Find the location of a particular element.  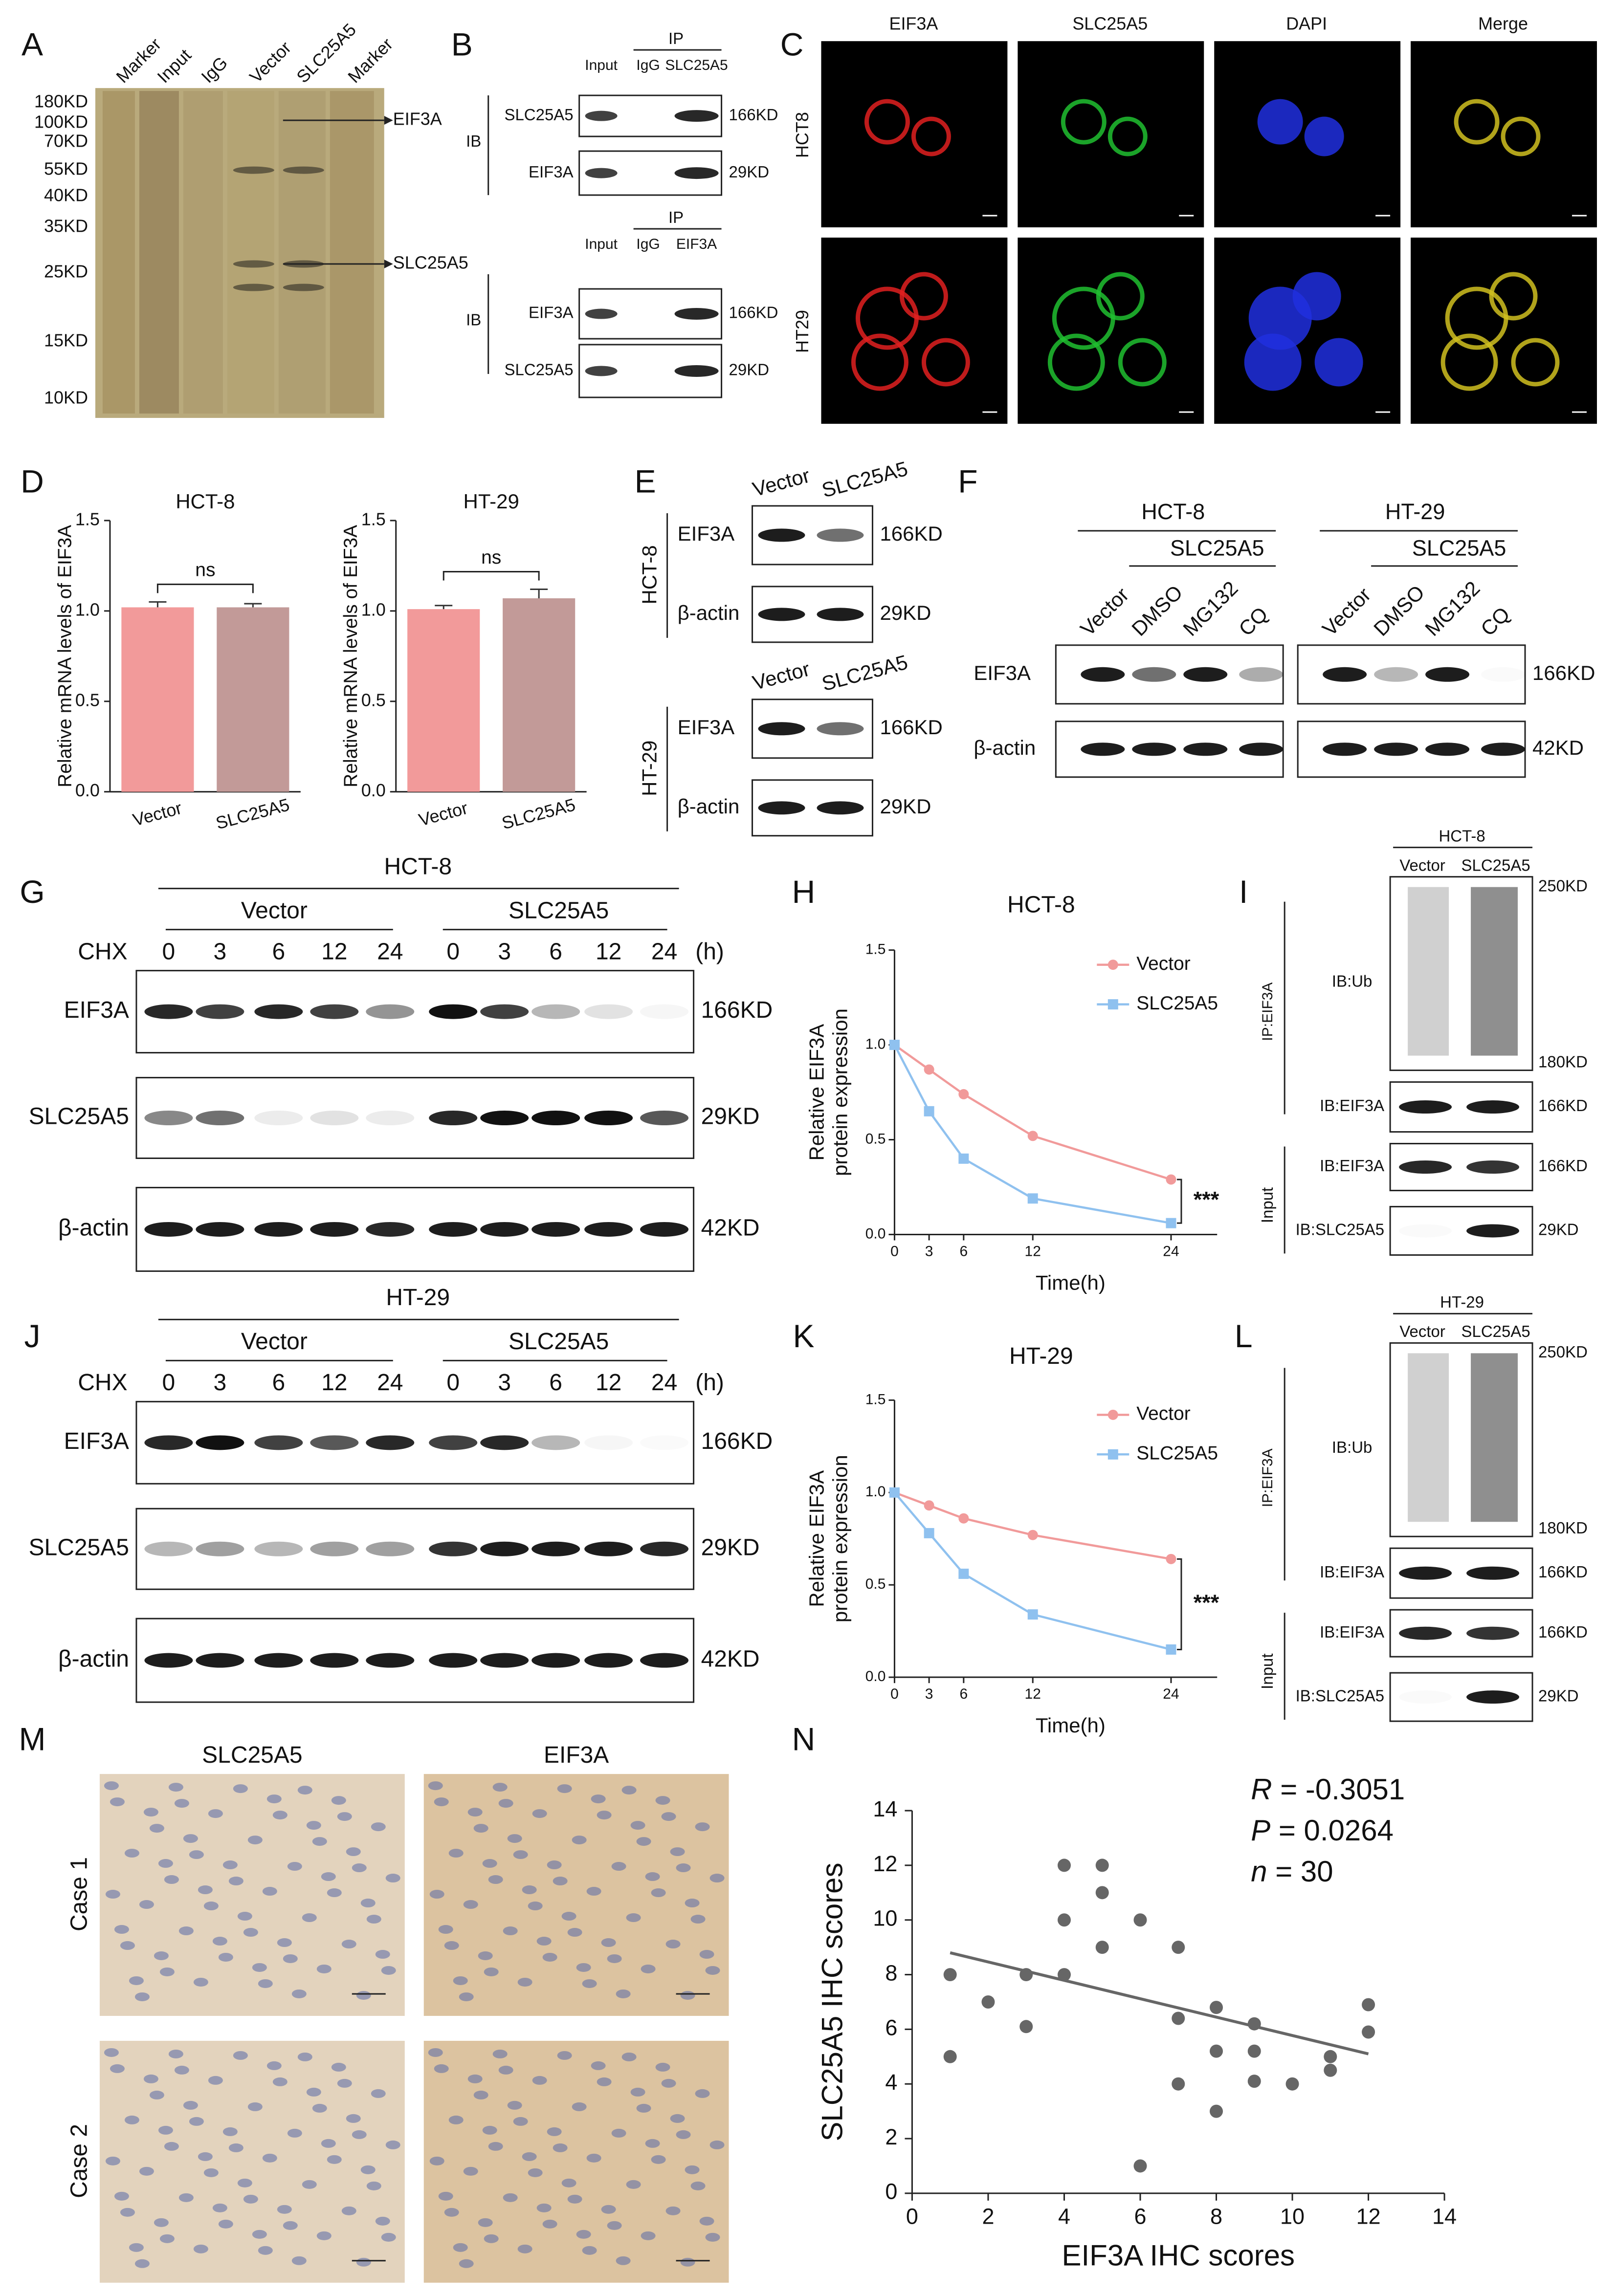

time-label: 24 is located at coordinates (664, 951).